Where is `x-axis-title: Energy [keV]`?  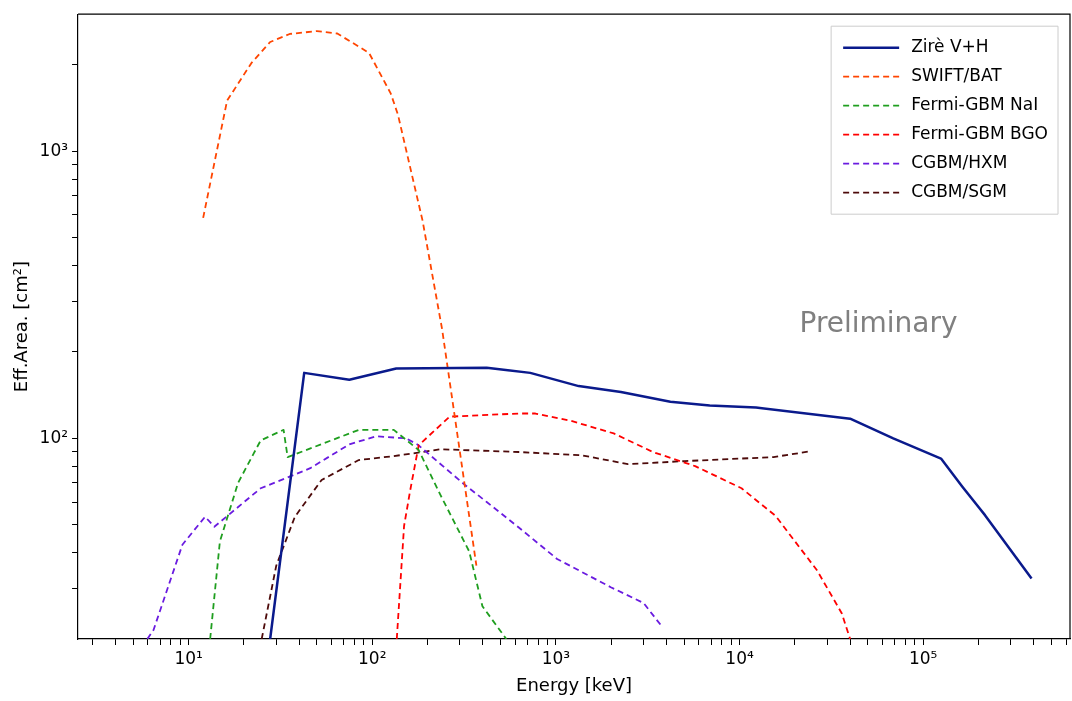 x-axis-title: Energy [keV] is located at coordinates (574, 684).